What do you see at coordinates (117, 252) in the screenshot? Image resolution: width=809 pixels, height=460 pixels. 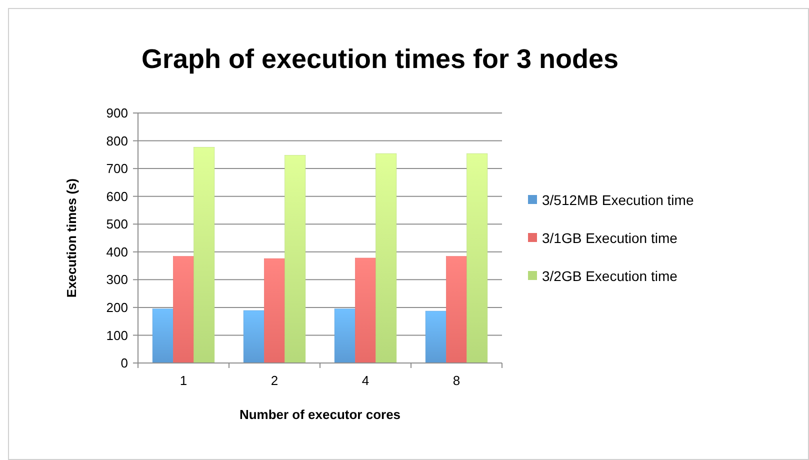 I see `y-tick-label: 400` at bounding box center [117, 252].